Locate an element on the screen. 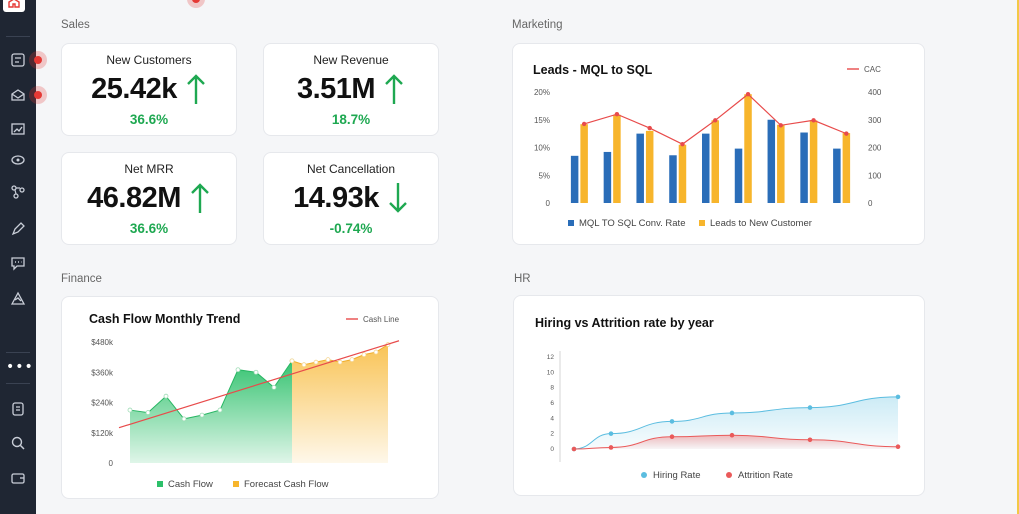 The height and width of the screenshot is (514, 1019). links-icon is located at coordinates (18, 160).